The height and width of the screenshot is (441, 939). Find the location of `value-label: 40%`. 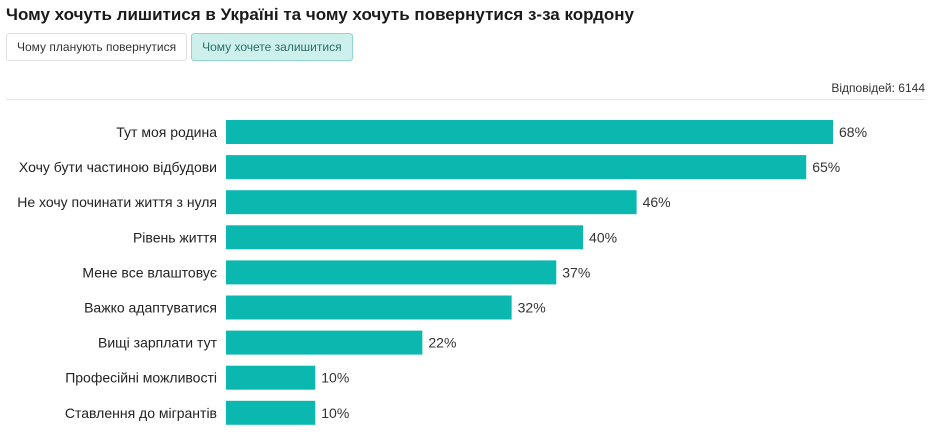

value-label: 40% is located at coordinates (603, 237).